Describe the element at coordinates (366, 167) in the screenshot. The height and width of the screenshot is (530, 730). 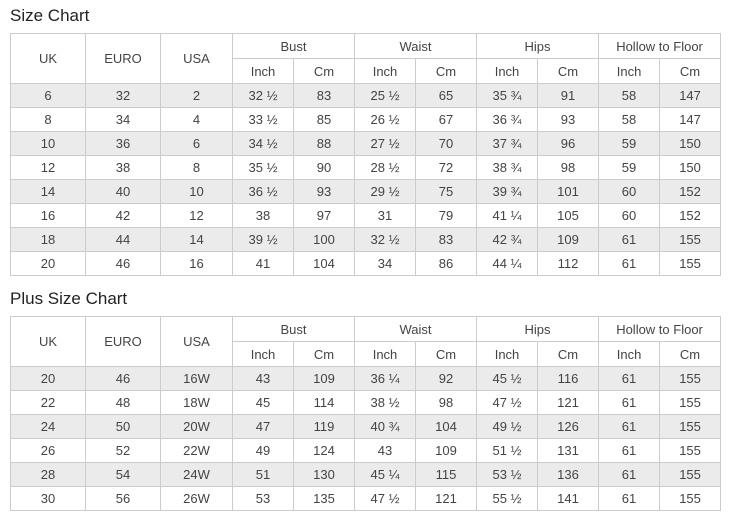
I see `table-row: 12 38 8 35 ½ 90 28 ½ 72 38 ¾ 98 59 150` at that location.